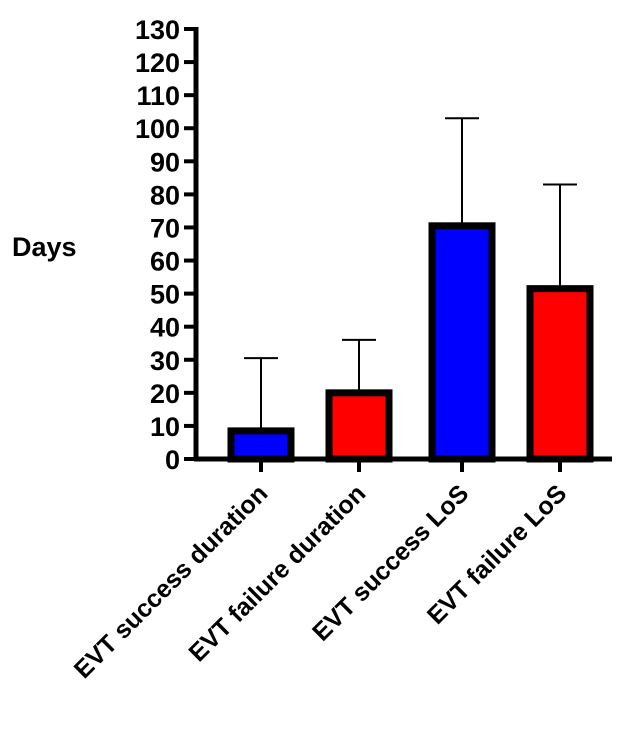 The image size is (624, 748). I want to click on y-tick-label: 20, so click(165, 394).